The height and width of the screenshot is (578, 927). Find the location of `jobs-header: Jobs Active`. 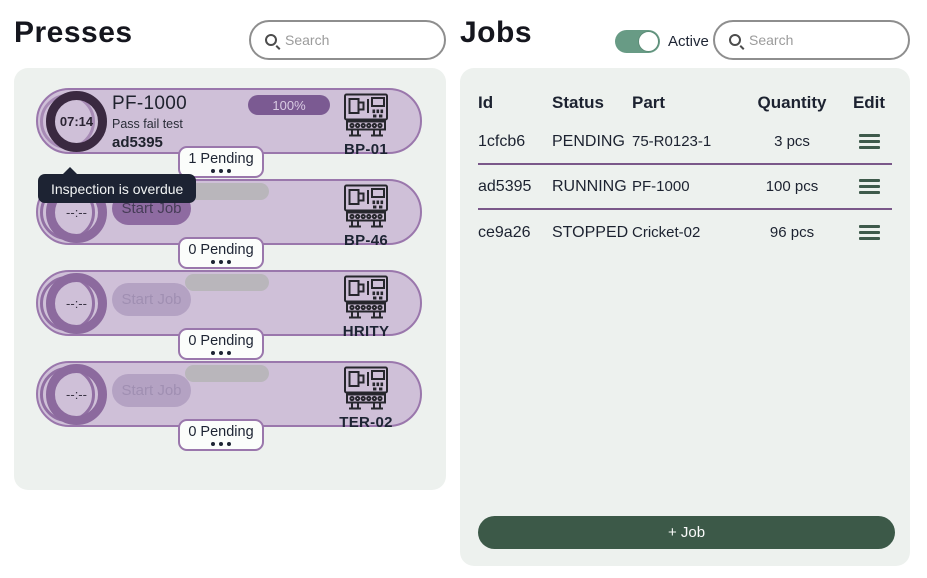

jobs-header: Jobs Active is located at coordinates (685, 34).